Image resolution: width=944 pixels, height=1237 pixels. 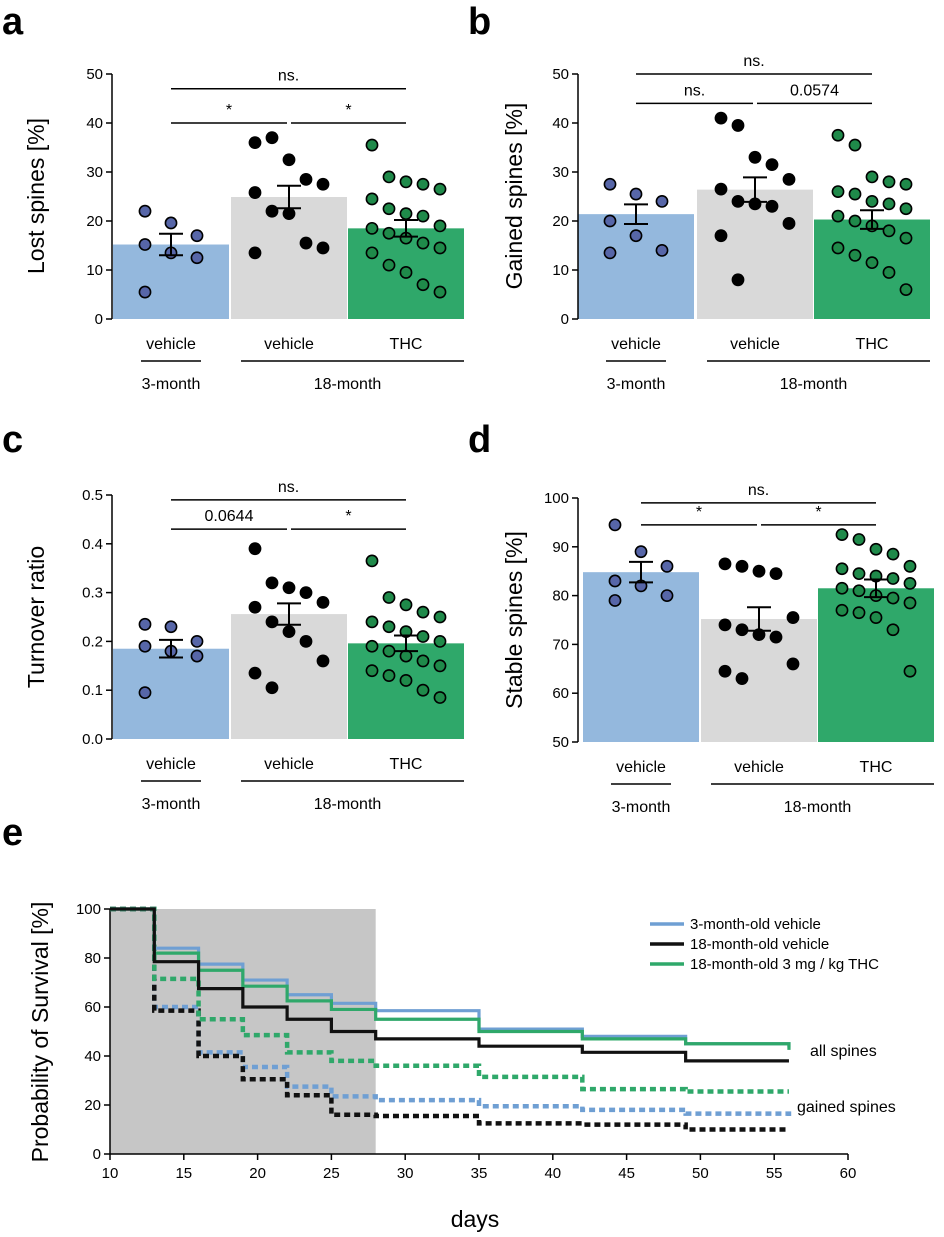 I want to click on y-tick-label: 10, so click(x=560, y=270).